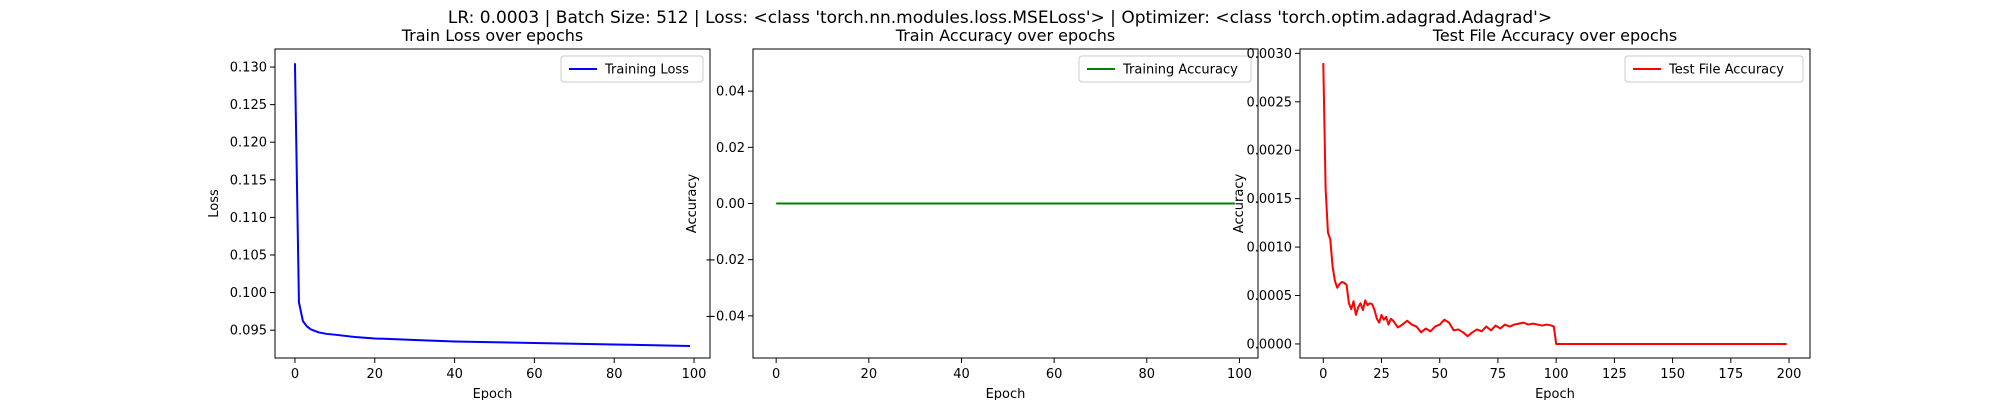 Image resolution: width=2000 pixels, height=400 pixels. Describe the element at coordinates (248, 218) in the screenshot. I see `y-tick-label: 0.110` at that location.